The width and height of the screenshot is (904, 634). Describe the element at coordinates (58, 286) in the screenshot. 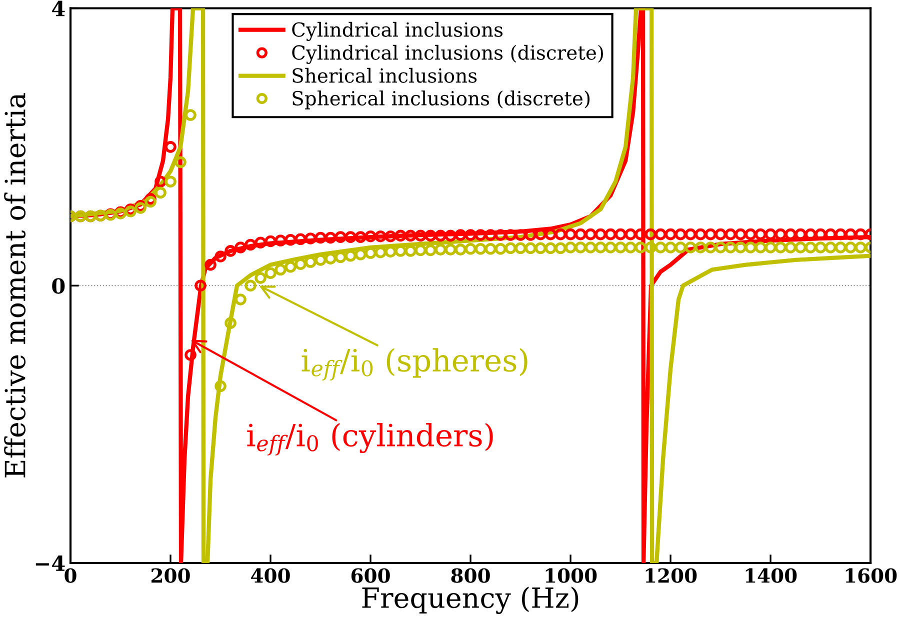

I see `y-tick-label: 0` at that location.